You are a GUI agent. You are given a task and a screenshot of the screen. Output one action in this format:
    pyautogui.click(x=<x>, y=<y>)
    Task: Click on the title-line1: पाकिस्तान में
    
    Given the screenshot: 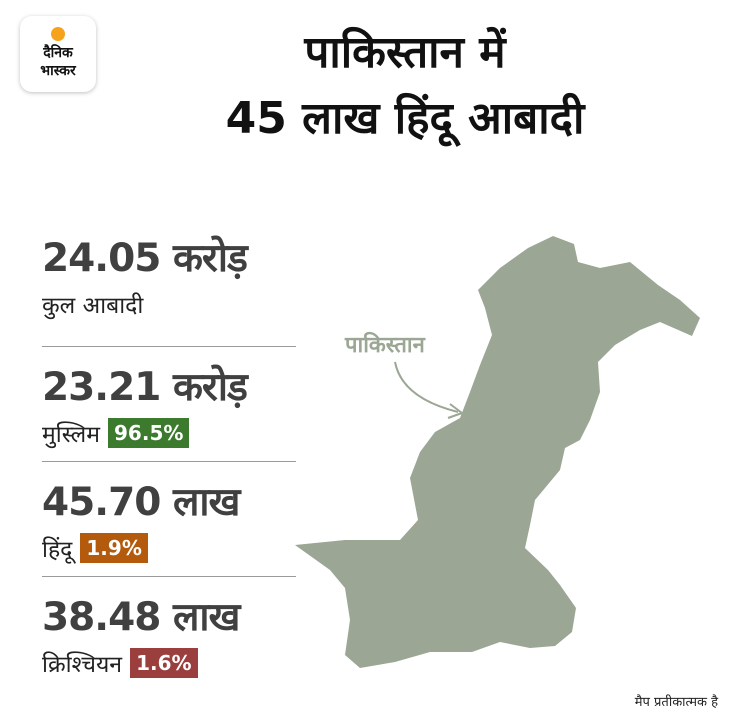 What is the action you would take?
    pyautogui.click(x=405, y=52)
    